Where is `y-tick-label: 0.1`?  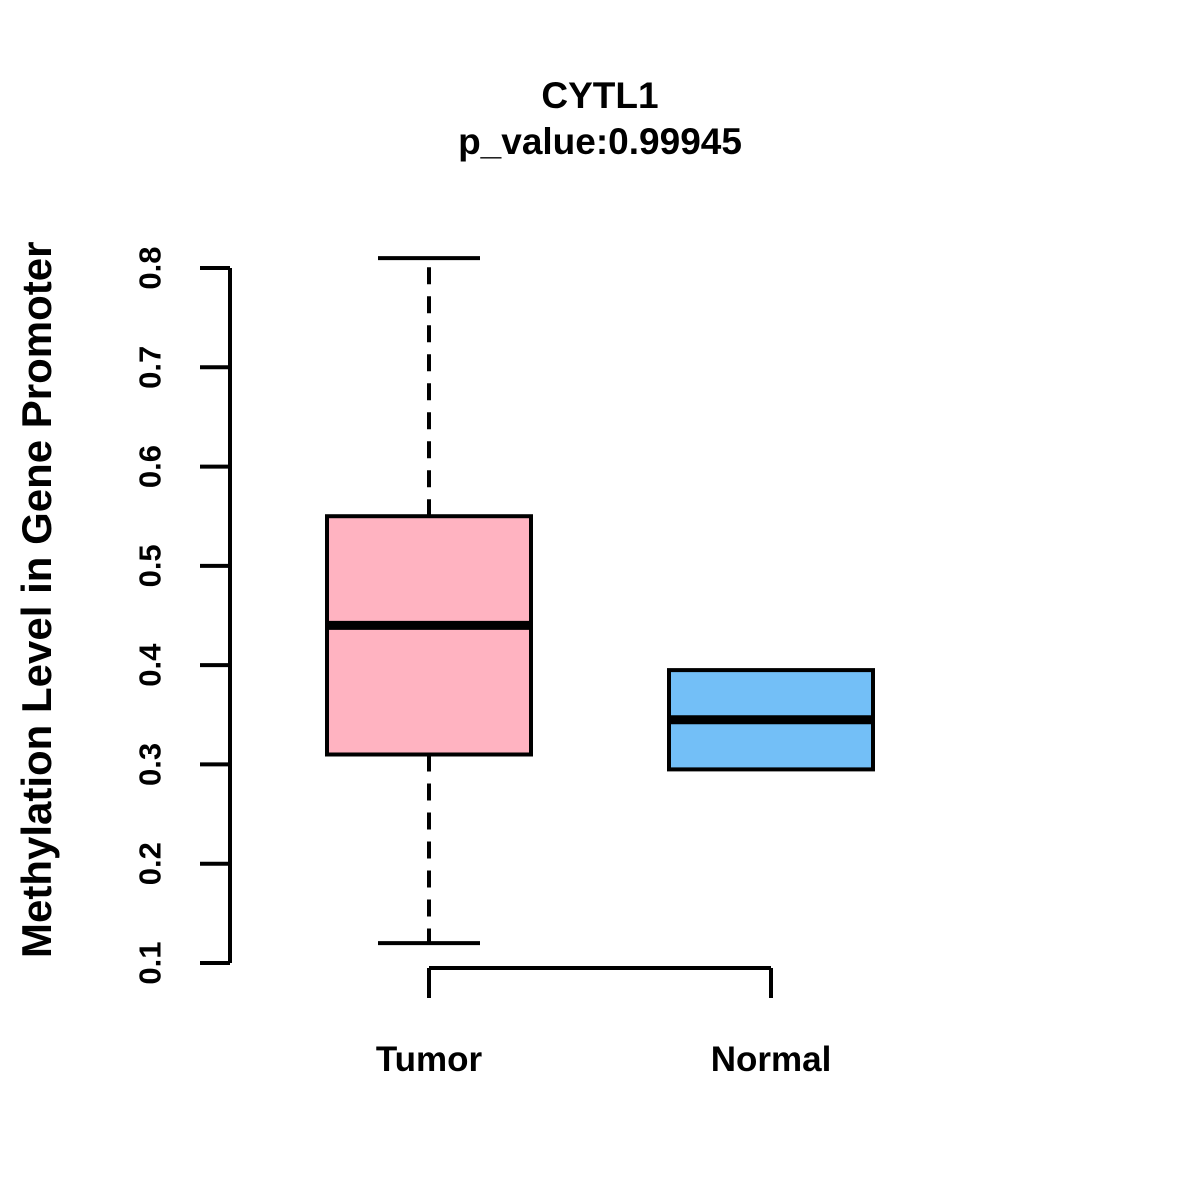 y-tick-label: 0.1 is located at coordinates (150, 962).